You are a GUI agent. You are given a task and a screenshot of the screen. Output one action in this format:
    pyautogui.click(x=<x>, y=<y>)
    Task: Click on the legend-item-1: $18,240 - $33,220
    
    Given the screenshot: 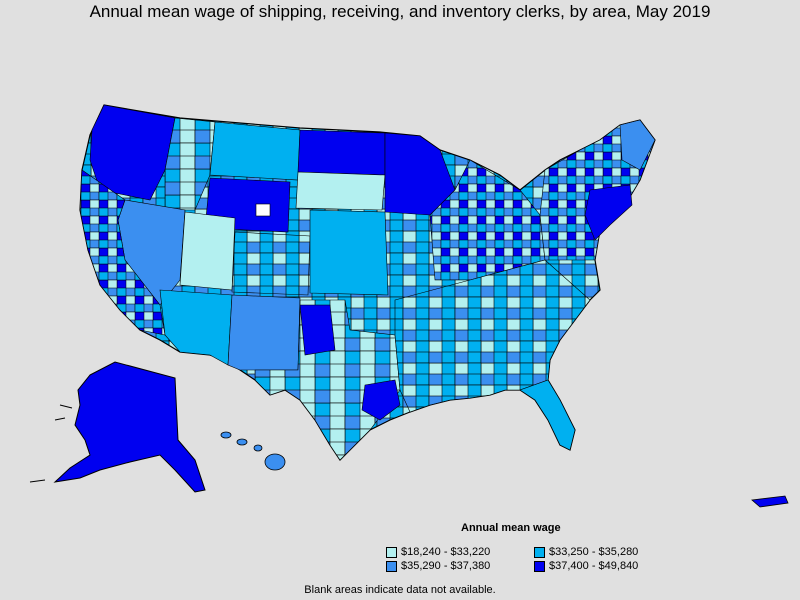 What is the action you would take?
    pyautogui.click(x=438, y=552)
    